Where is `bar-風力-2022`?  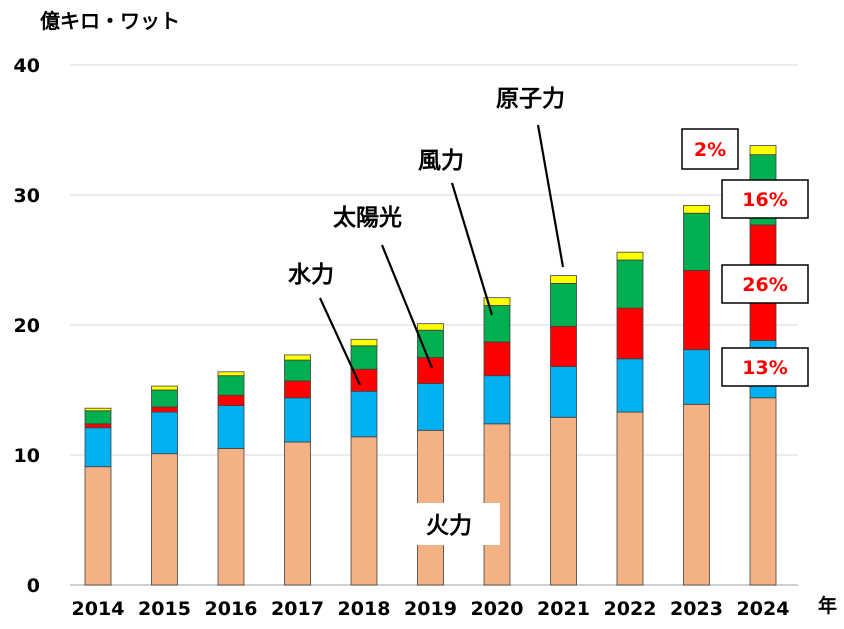 bar-風力-2022 is located at coordinates (630, 284).